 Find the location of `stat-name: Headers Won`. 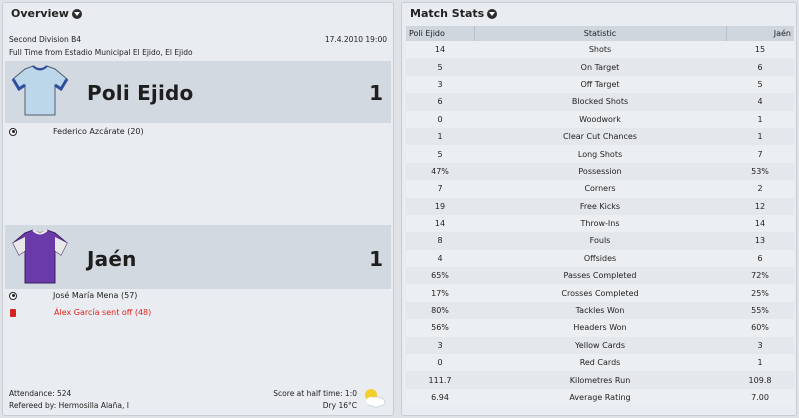

stat-name: Headers Won is located at coordinates (600, 328).